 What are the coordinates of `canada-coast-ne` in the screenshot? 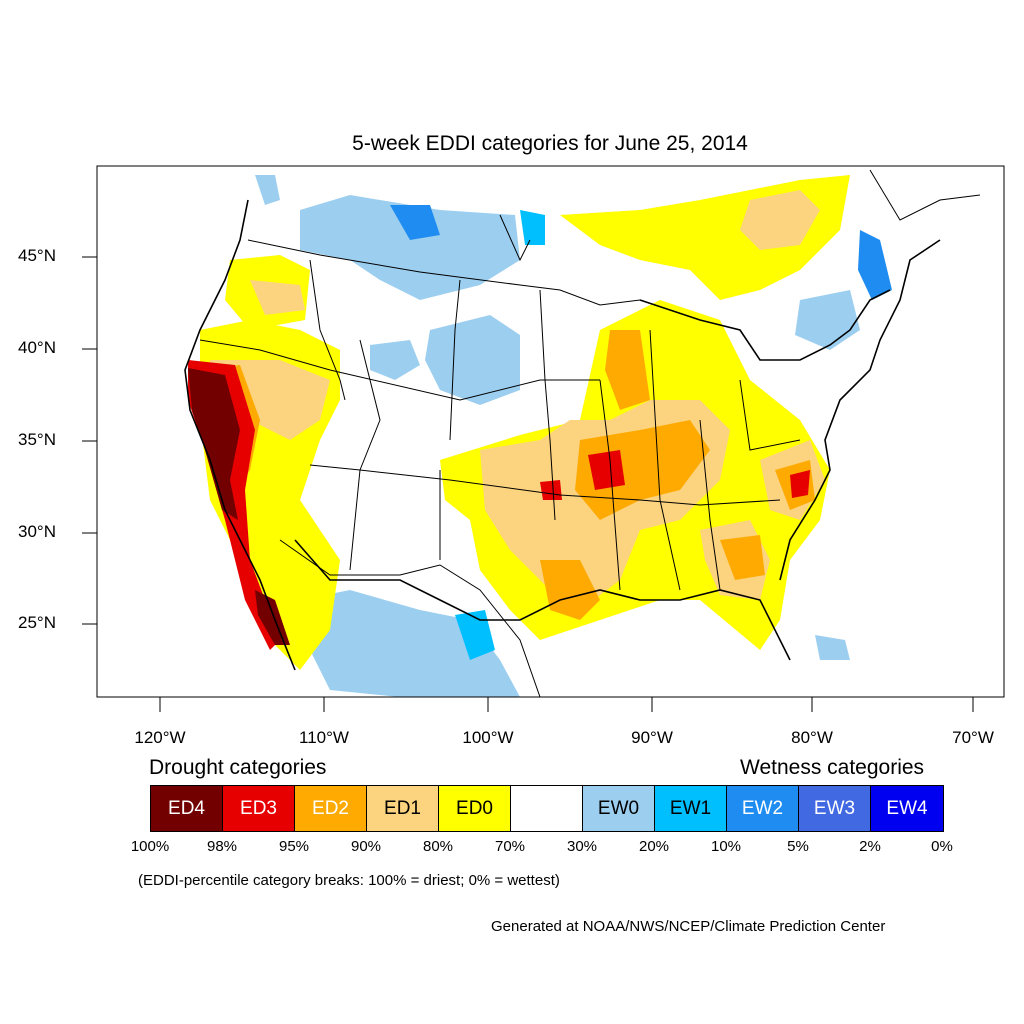 It's located at (925, 195).